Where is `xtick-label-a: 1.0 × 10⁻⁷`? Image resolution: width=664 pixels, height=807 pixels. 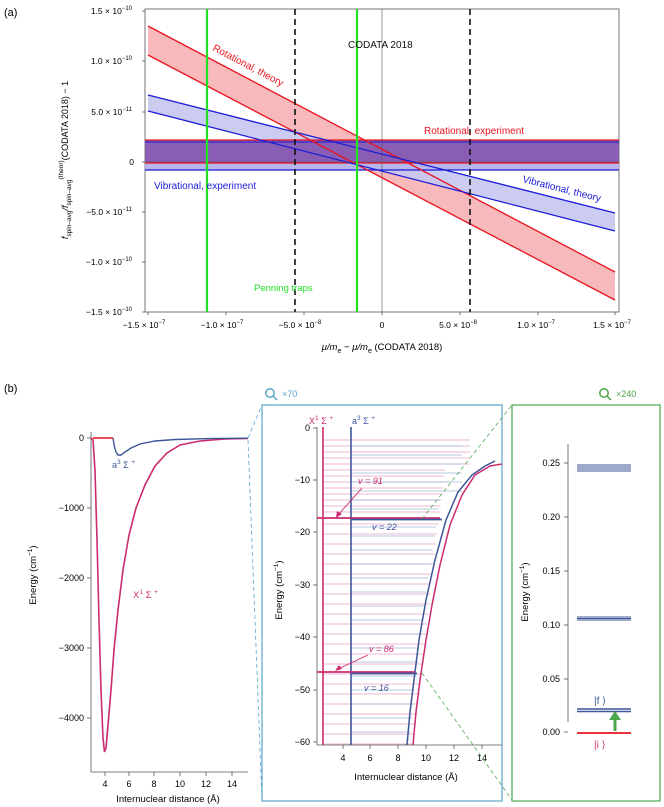 xtick-label-a: 1.0 × 10⁻⁷ is located at coordinates (536, 325).